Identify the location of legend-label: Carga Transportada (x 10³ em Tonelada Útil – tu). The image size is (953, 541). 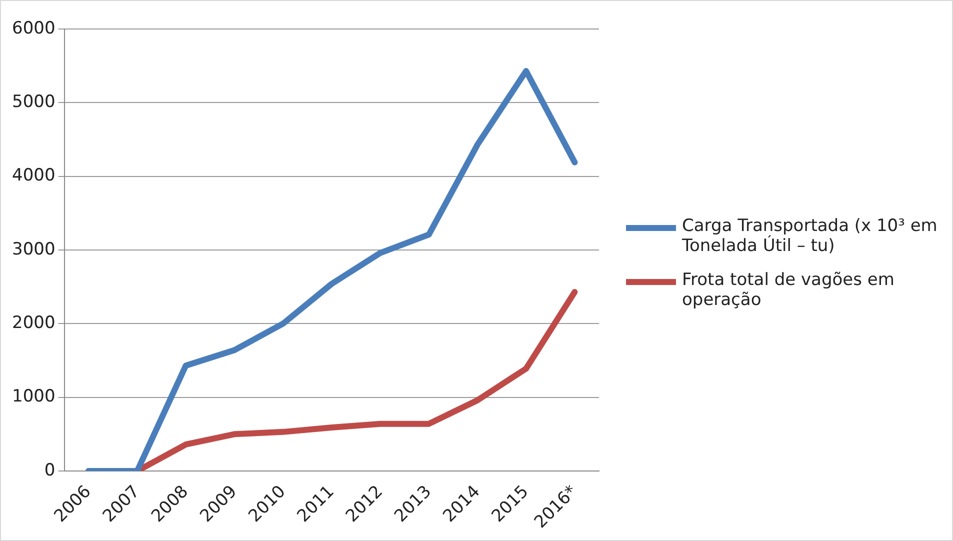
(810, 236).